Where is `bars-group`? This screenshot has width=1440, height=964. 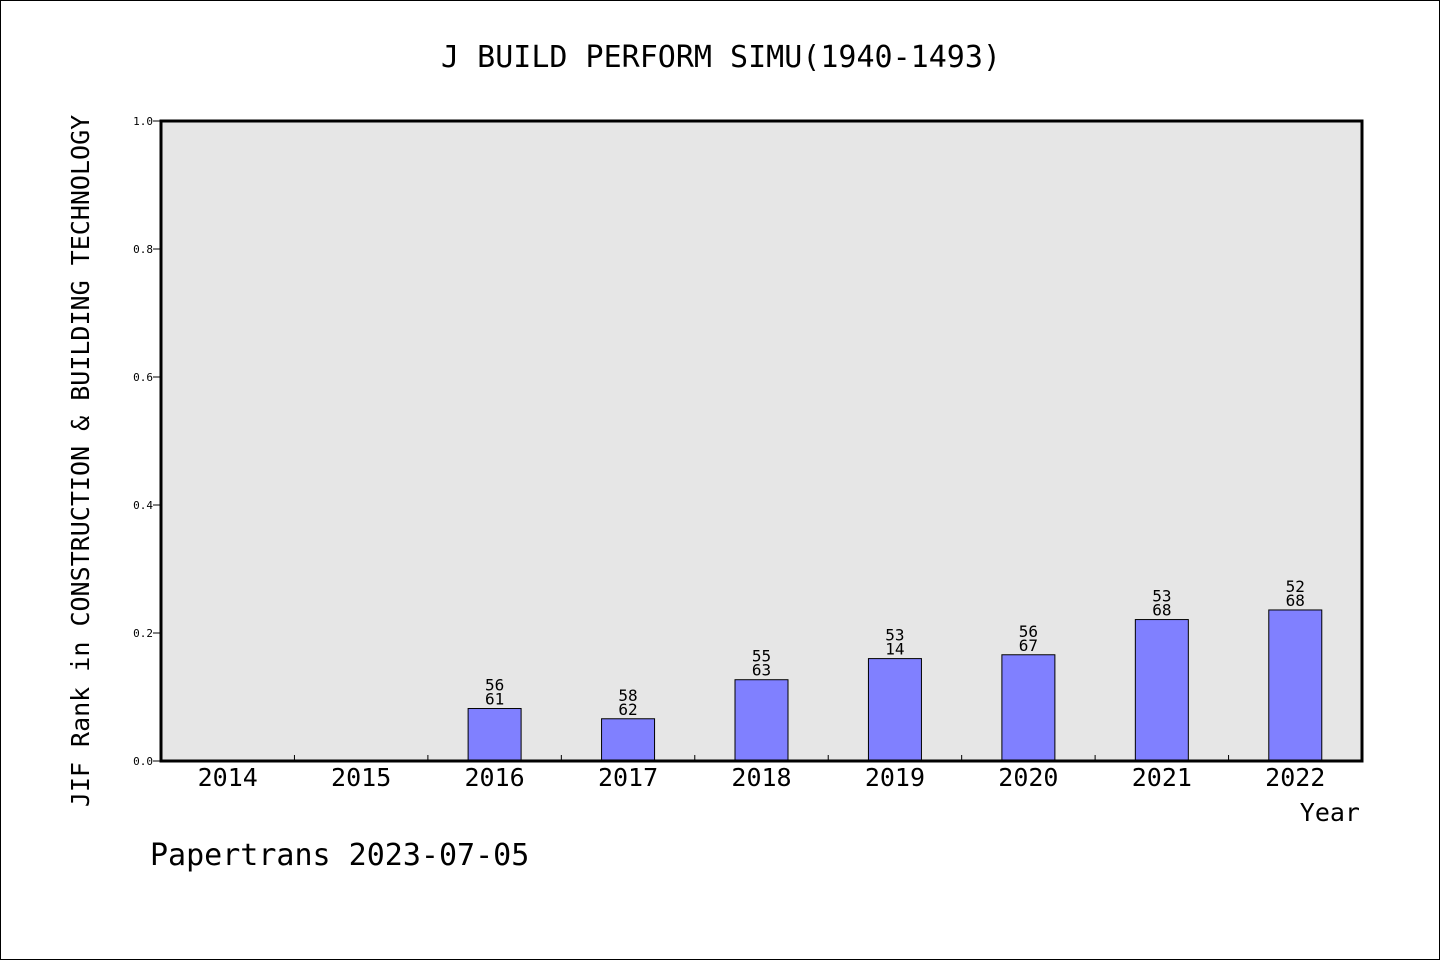
bars-group is located at coordinates (895, 685).